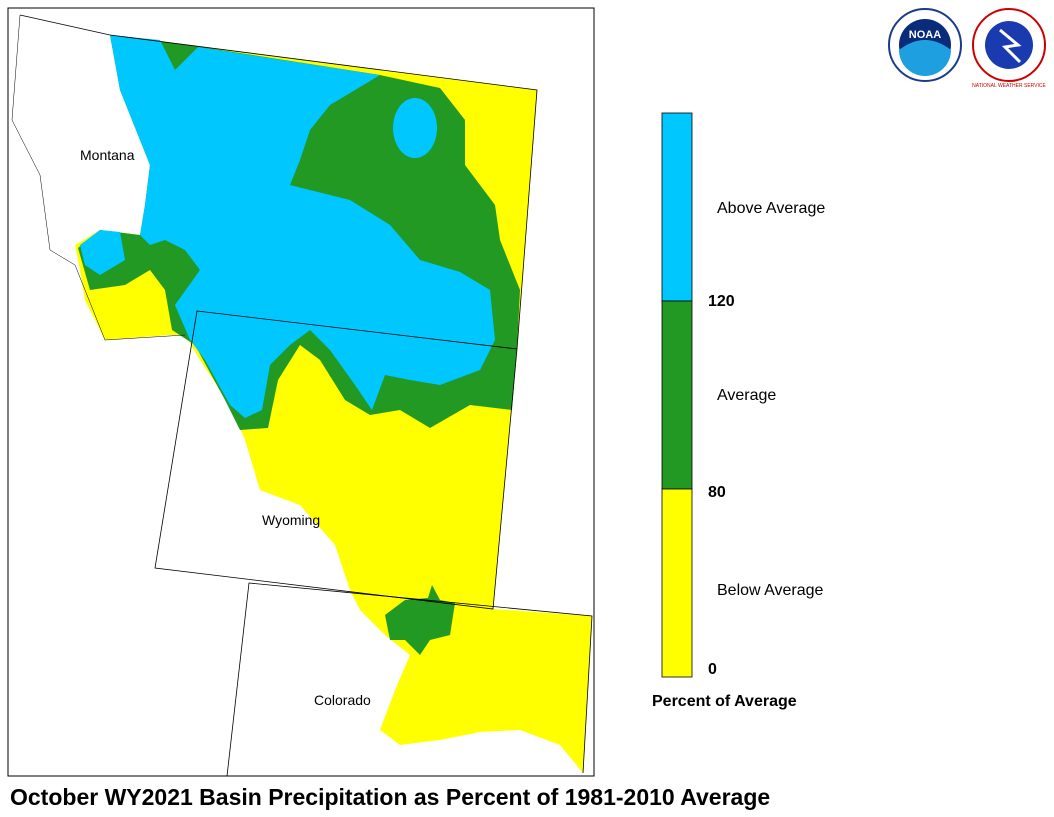 This screenshot has height=817, width=1054. What do you see at coordinates (746, 395) in the screenshot?
I see `legend-class-label: Average` at bounding box center [746, 395].